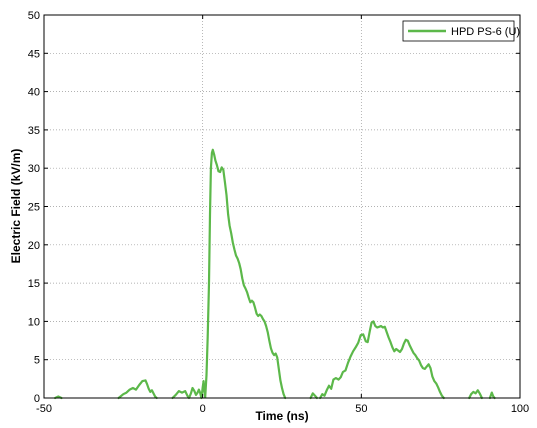  I want to click on x-tick-labels: -50 0 50 100, so click(282, 409).